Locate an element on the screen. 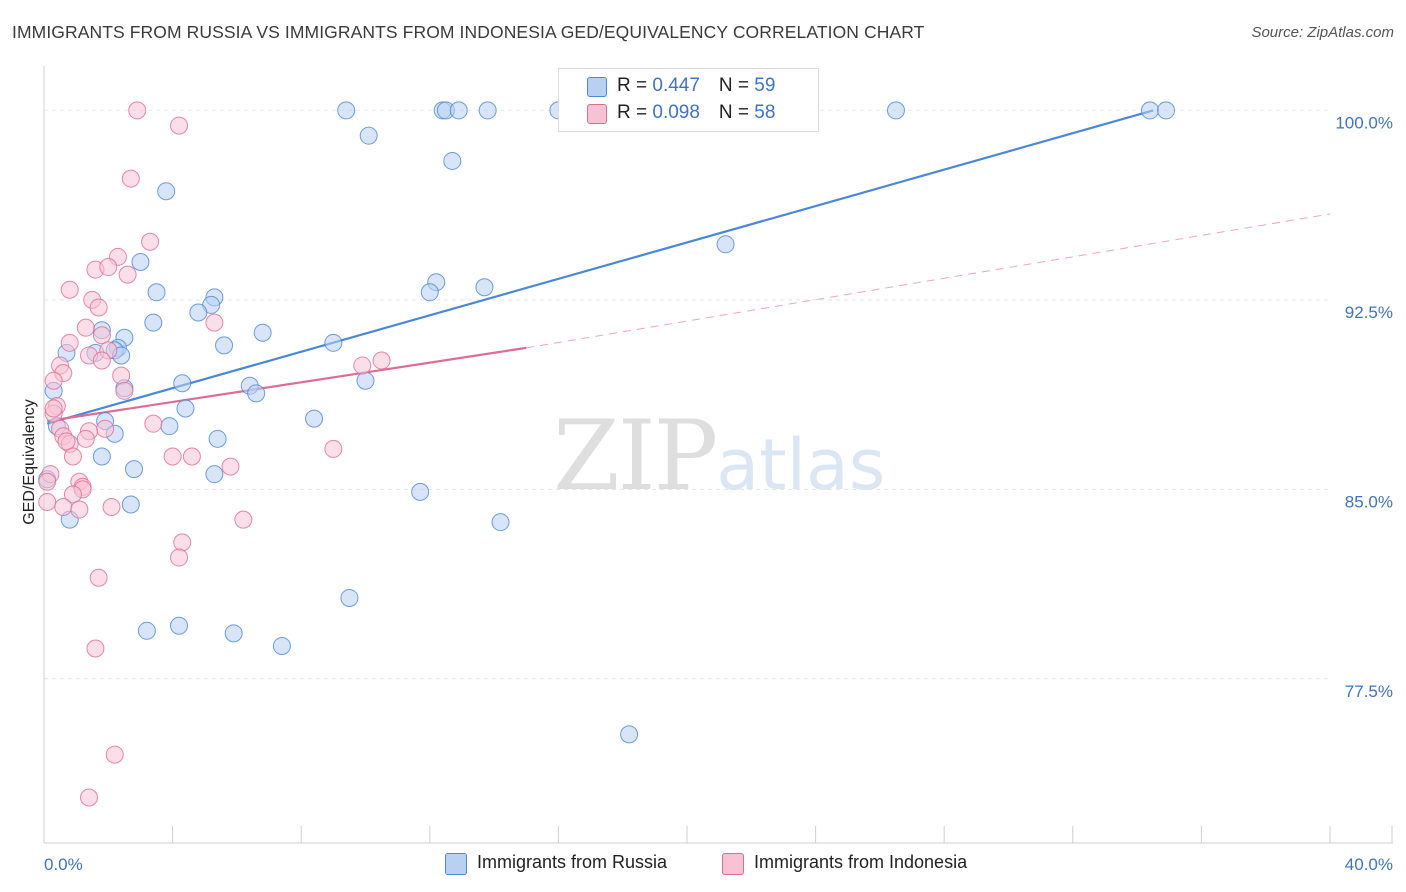 The image size is (1406, 892). y-tick-label: 77.5% is located at coordinates (1369, 691).